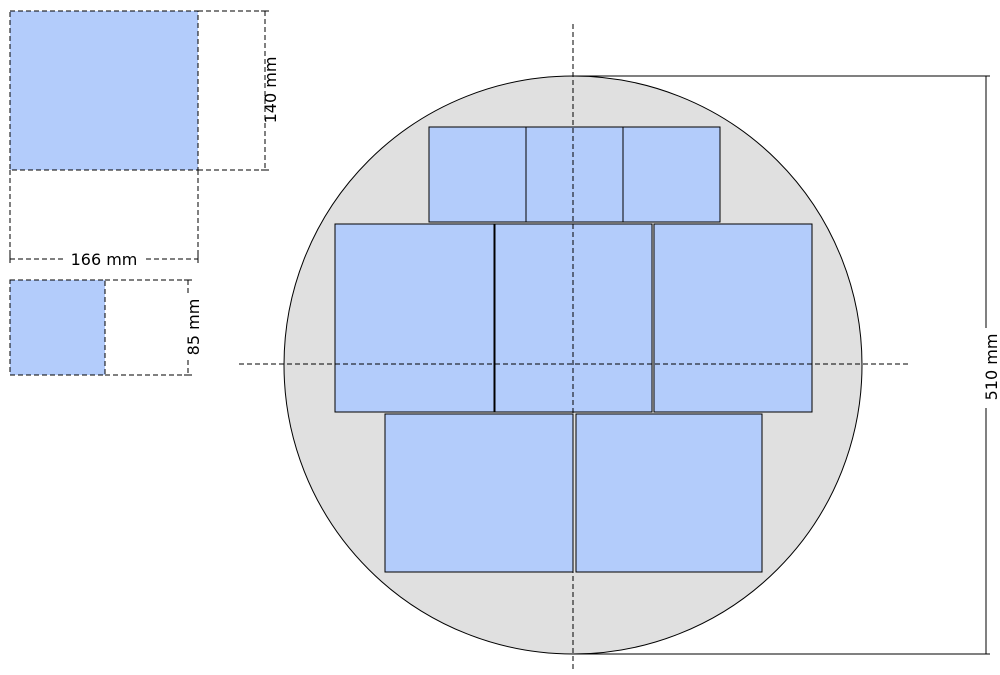  I want to click on large-sample-tile, so click(104, 90).